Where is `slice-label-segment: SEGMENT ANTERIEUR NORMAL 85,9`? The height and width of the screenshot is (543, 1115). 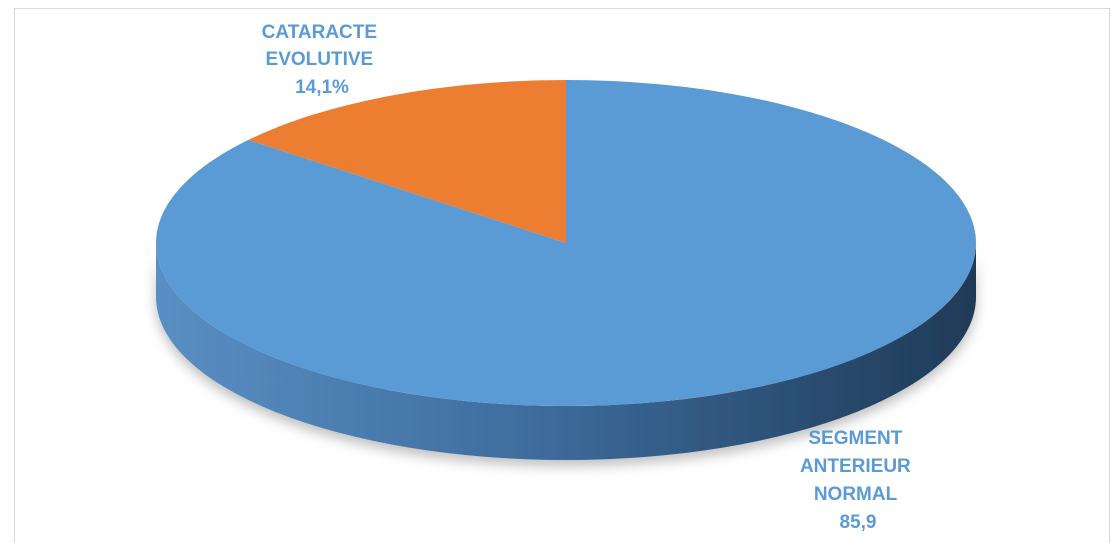
slice-label-segment: SEGMENT ANTERIEUR NORMAL 85,9 is located at coordinates (858, 480).